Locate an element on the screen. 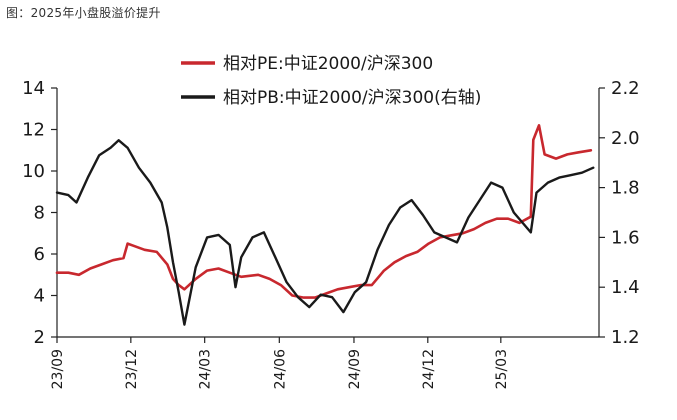 The image size is (677, 420). y-tick-label-right: 1.2 is located at coordinates (625, 337).